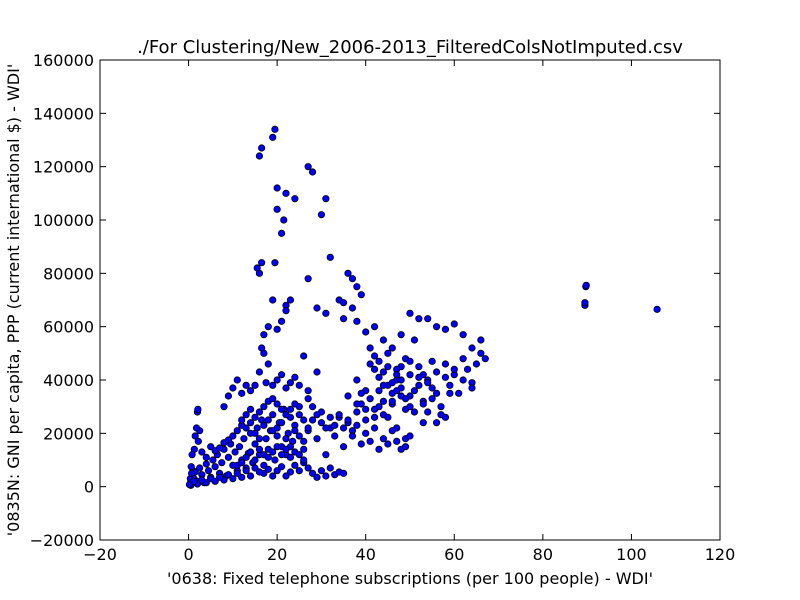 This screenshot has height=600, width=800. I want to click on y-tick-label: 40000, so click(68, 380).